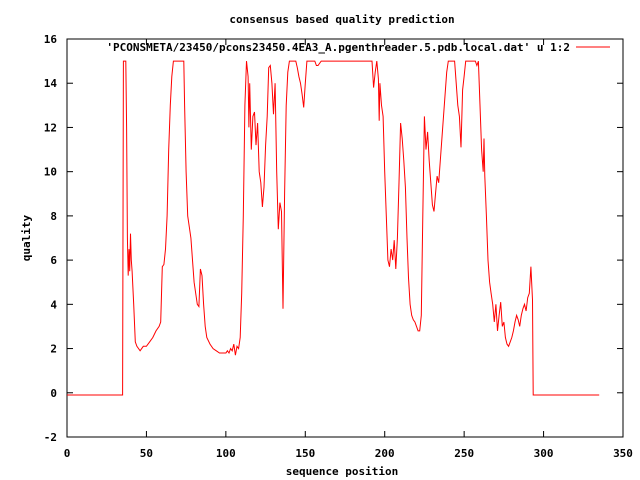 Image resolution: width=640 pixels, height=480 pixels. What do you see at coordinates (50, 127) in the screenshot?
I see `y-tick-label: 12` at bounding box center [50, 127].